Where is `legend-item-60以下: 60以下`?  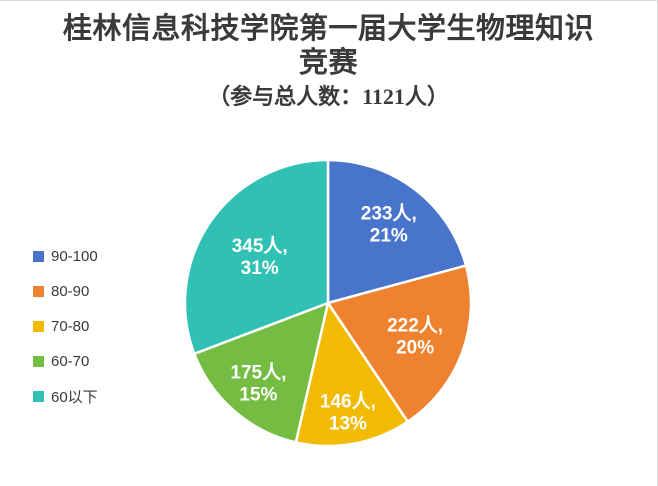 legend-item-60以下: 60以下 is located at coordinates (65, 396).